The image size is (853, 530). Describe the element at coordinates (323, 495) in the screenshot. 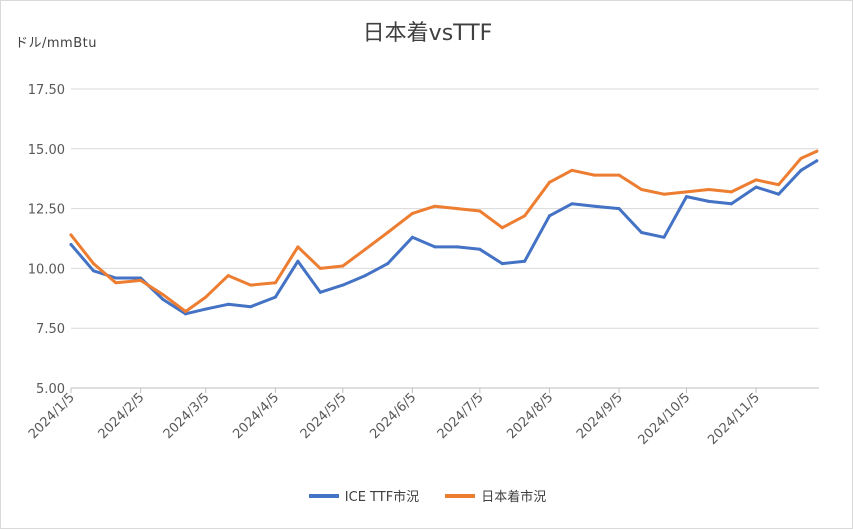

I see `legend-swatch-ttf` at that location.